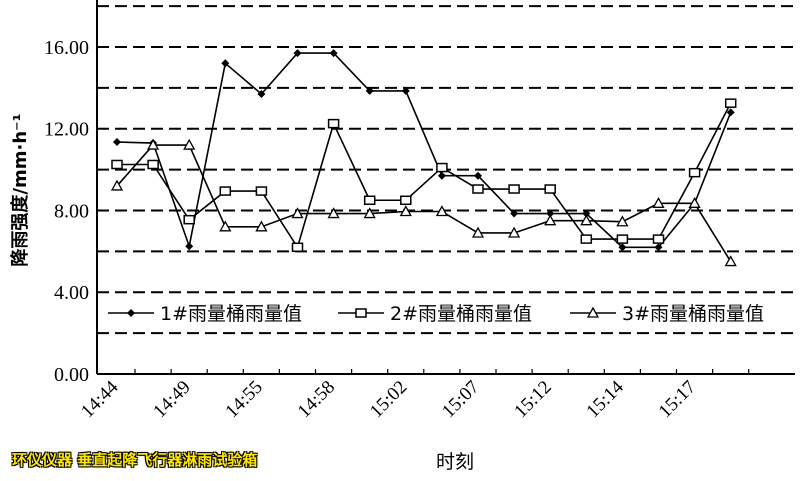 The height and width of the screenshot is (481, 804). What do you see at coordinates (243, 399) in the screenshot?
I see `x-tick-label: 14:55` at bounding box center [243, 399].